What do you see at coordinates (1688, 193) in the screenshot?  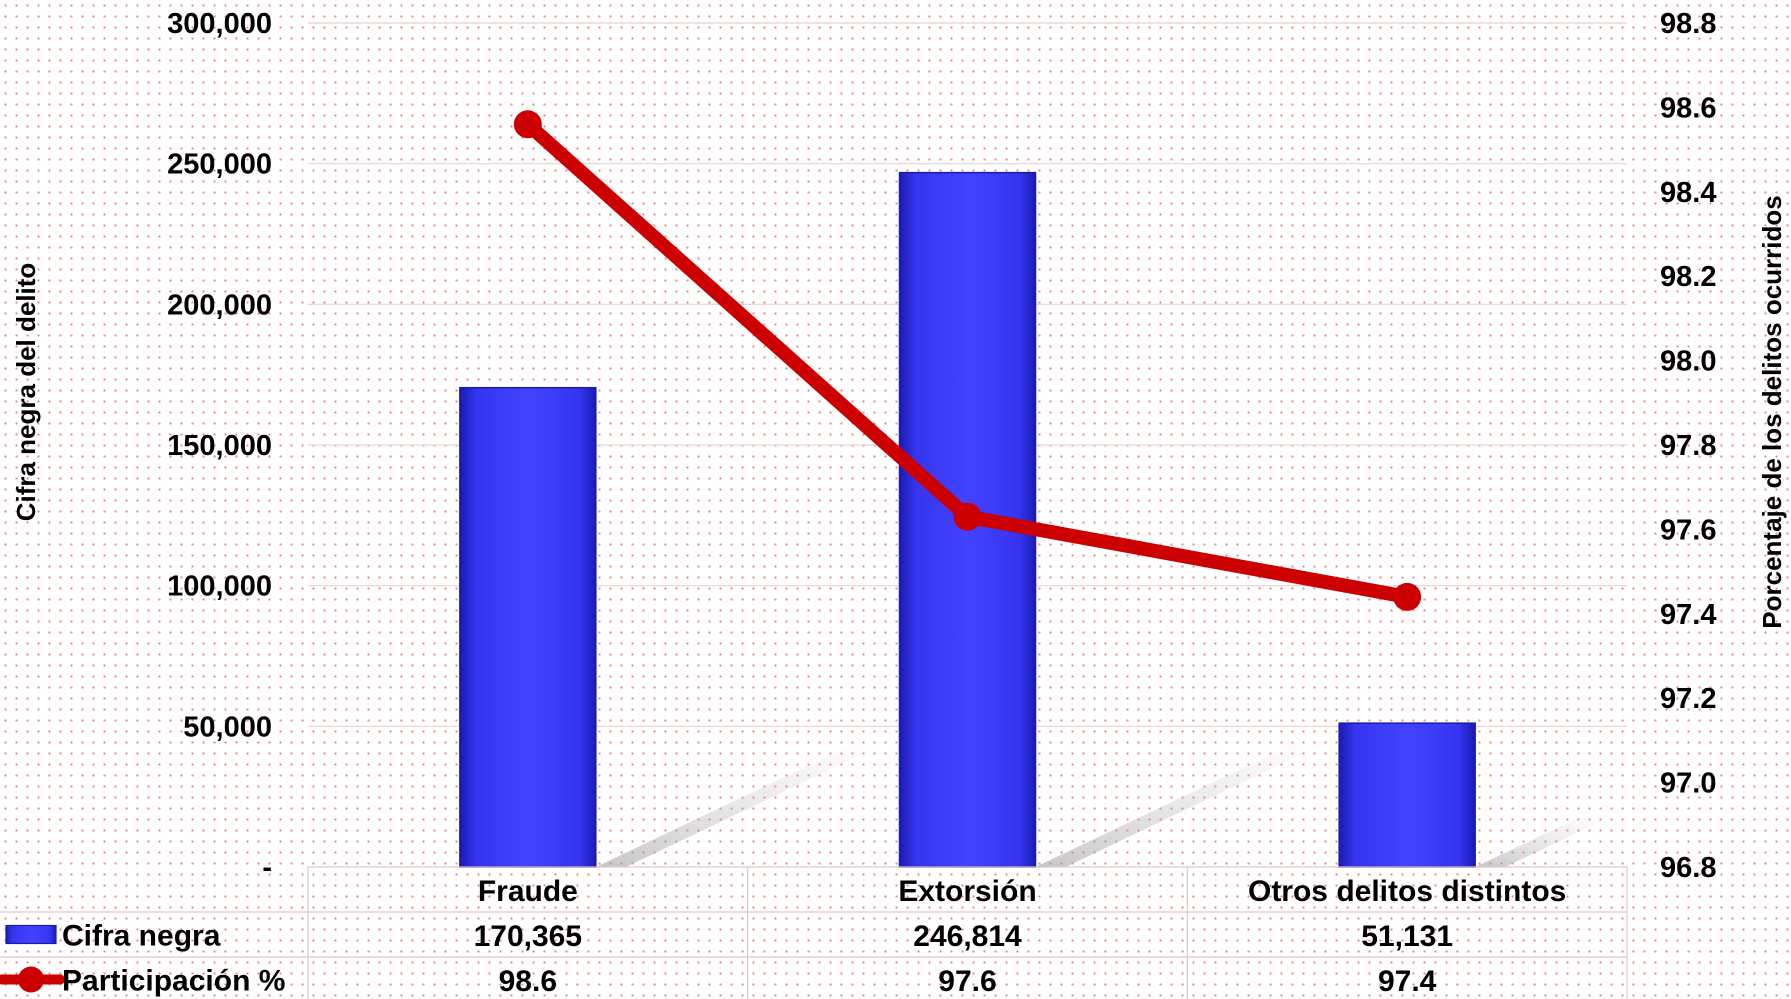 I see `y2-tick-label: 98.4` at bounding box center [1688, 193].